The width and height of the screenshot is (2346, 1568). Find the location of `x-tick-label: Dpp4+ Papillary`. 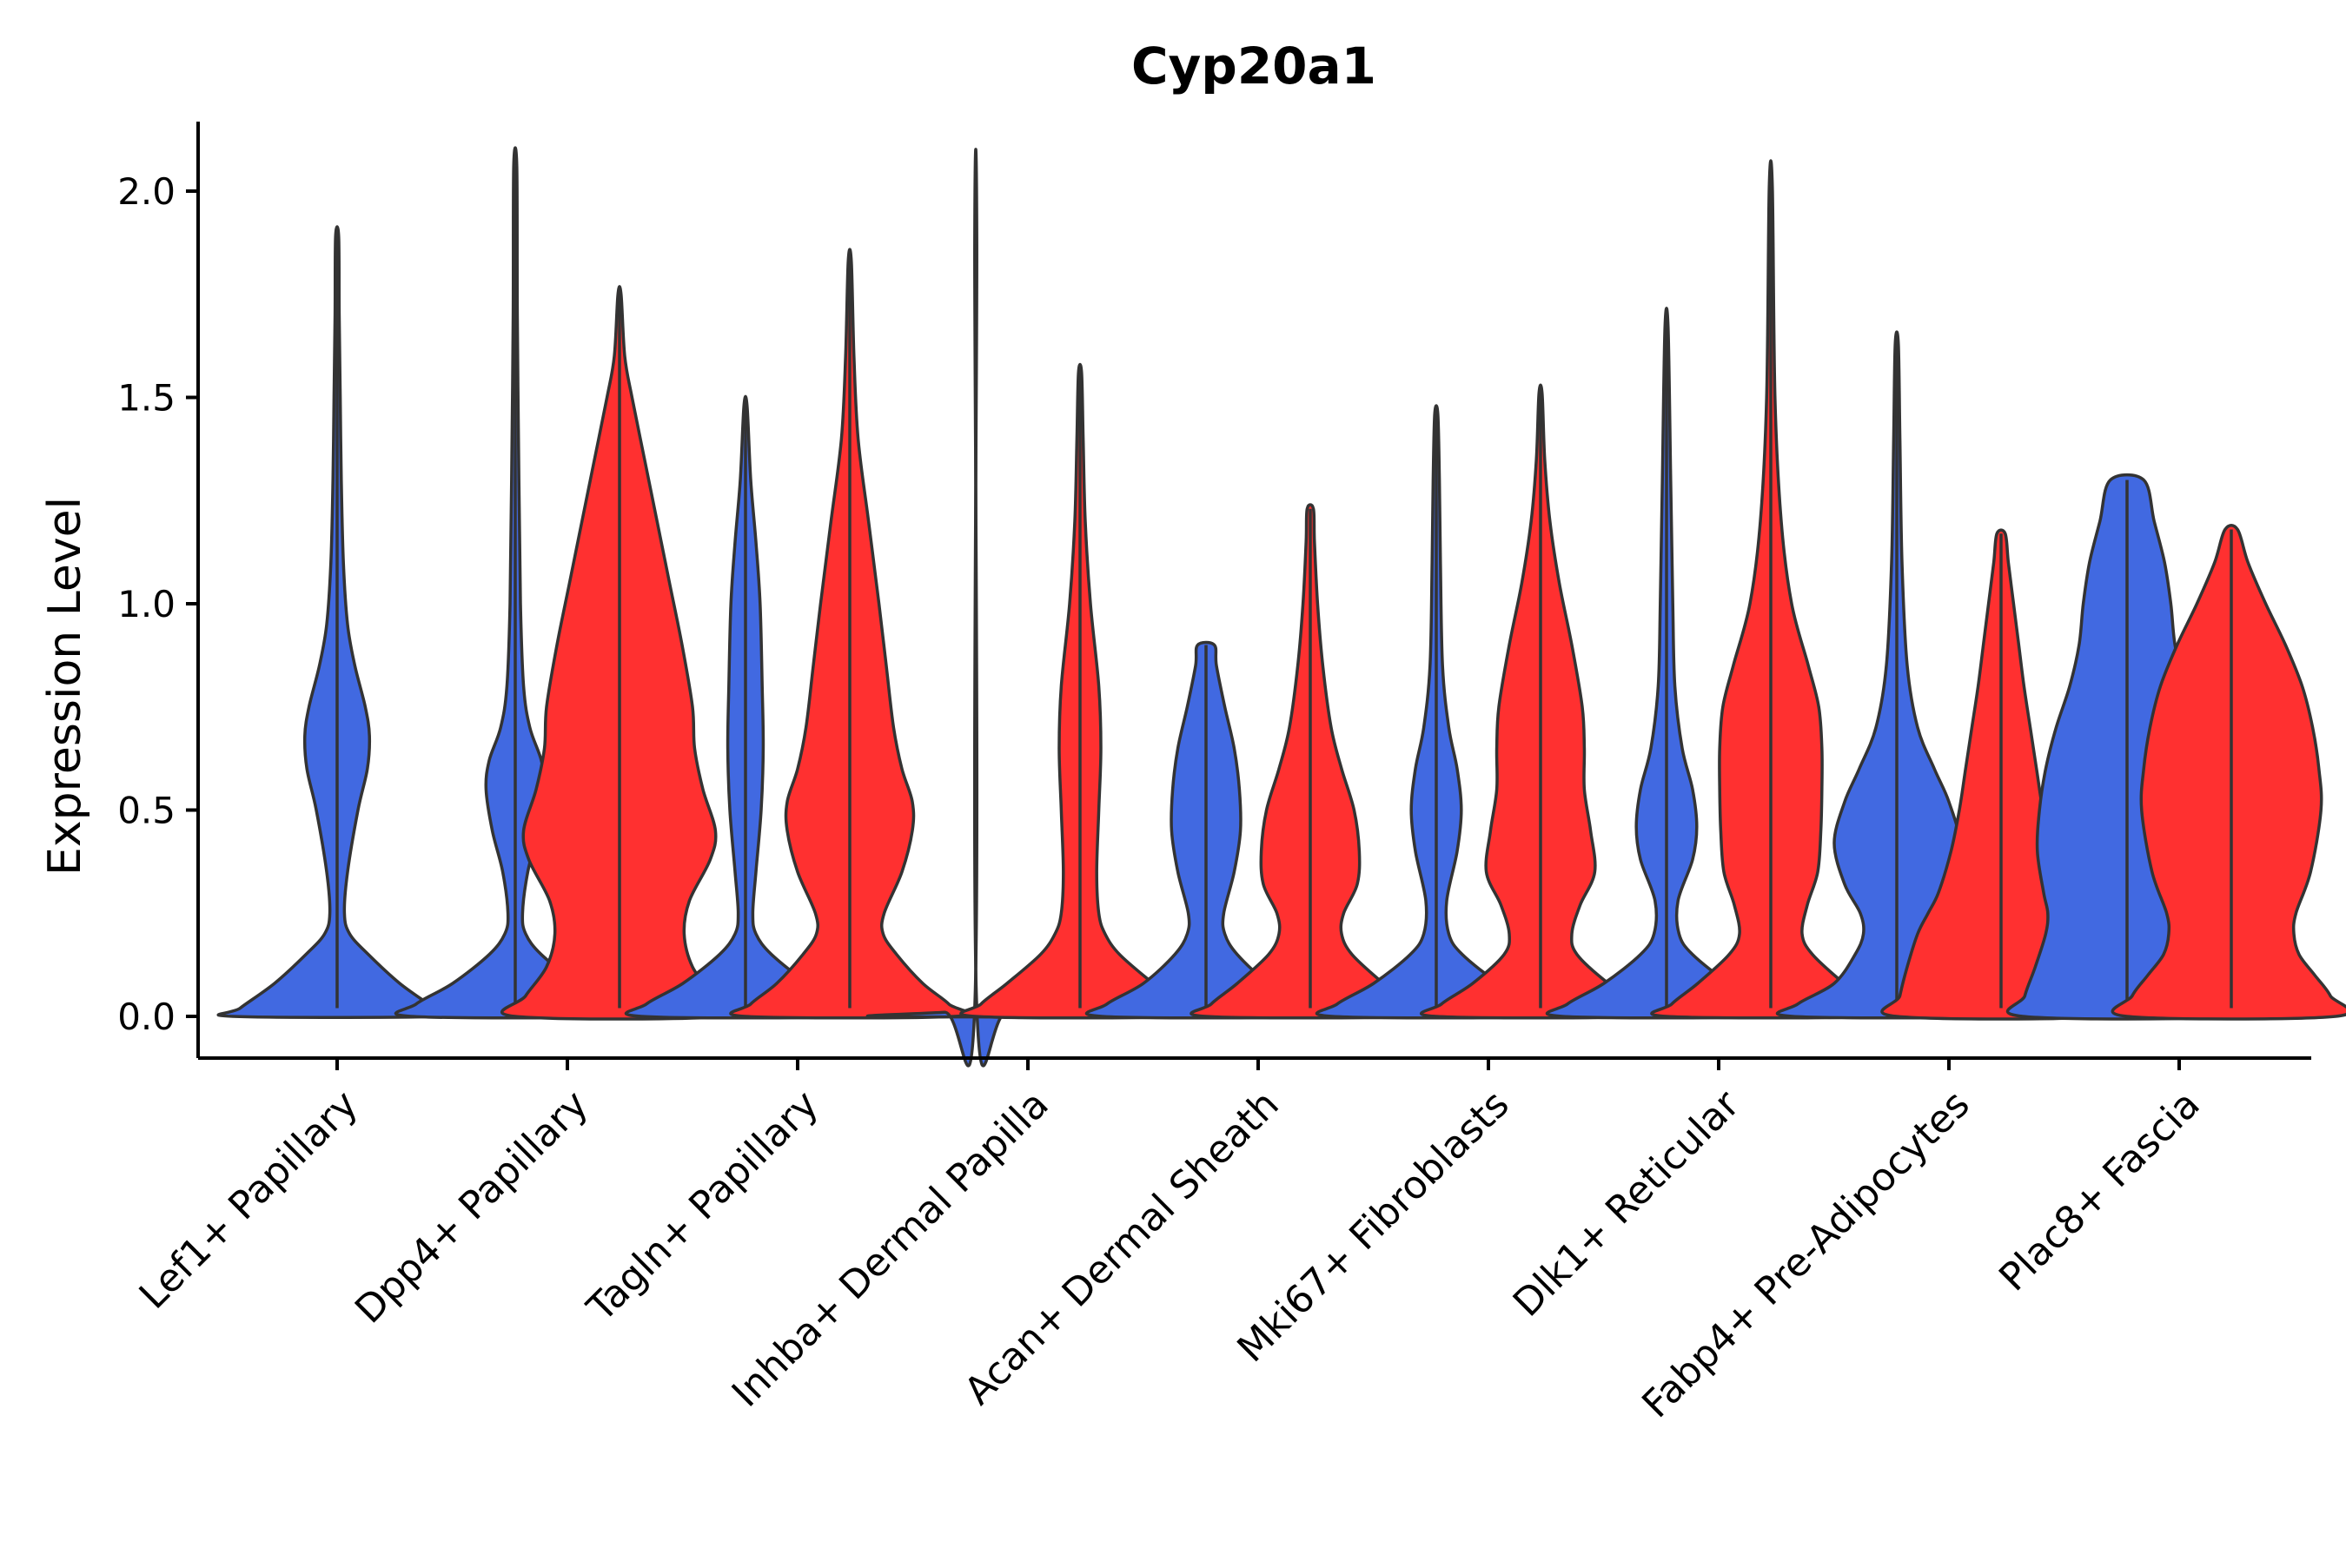

x-tick-label: Dpp4+ Papillary is located at coordinates (472, 1207).